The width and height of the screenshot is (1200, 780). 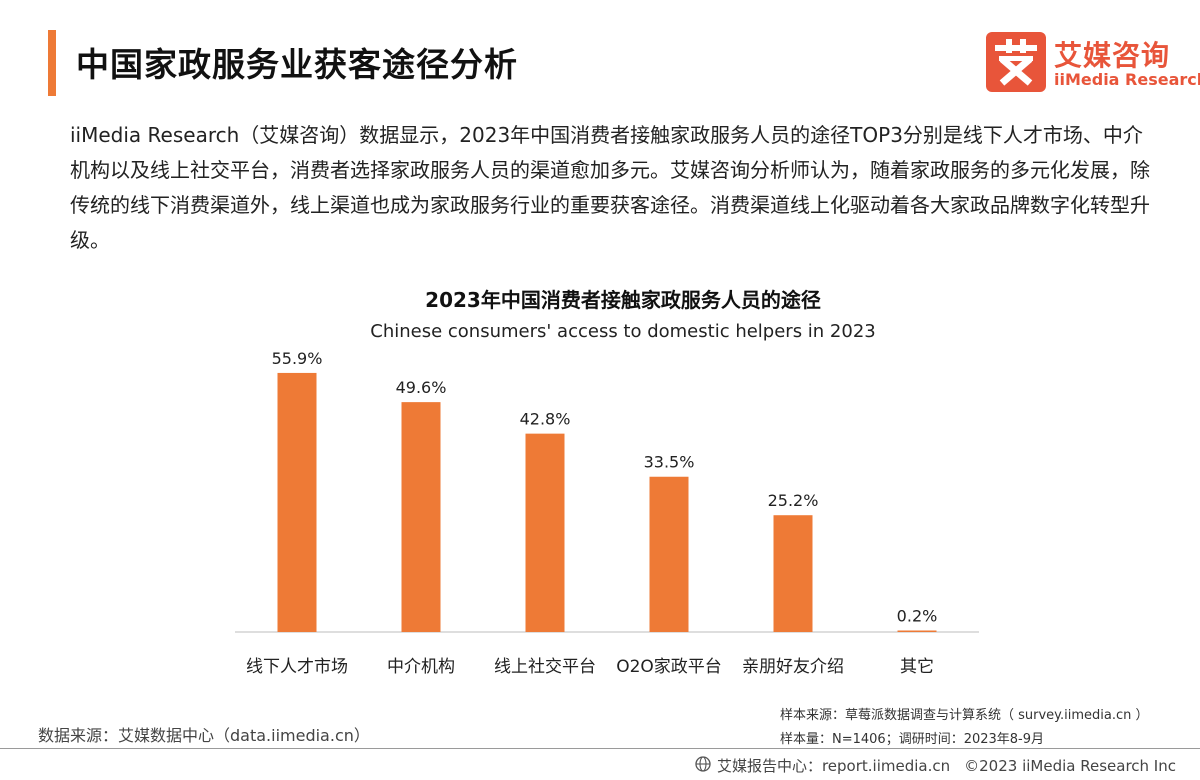 What do you see at coordinates (52, 63) in the screenshot?
I see `title-accent-bar` at bounding box center [52, 63].